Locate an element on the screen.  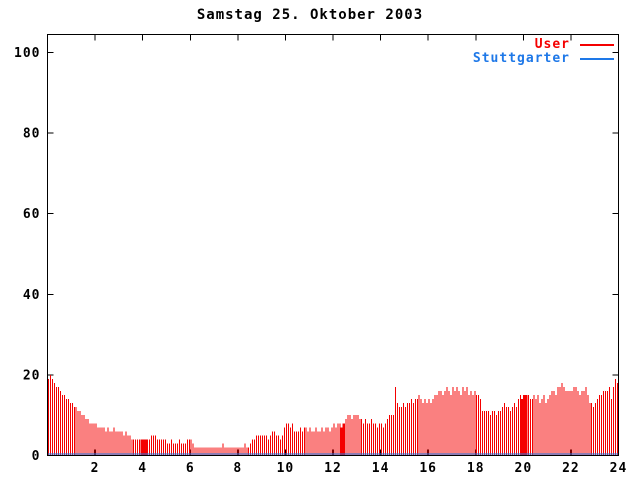
x-tick-label: 12 is located at coordinates (333, 468).